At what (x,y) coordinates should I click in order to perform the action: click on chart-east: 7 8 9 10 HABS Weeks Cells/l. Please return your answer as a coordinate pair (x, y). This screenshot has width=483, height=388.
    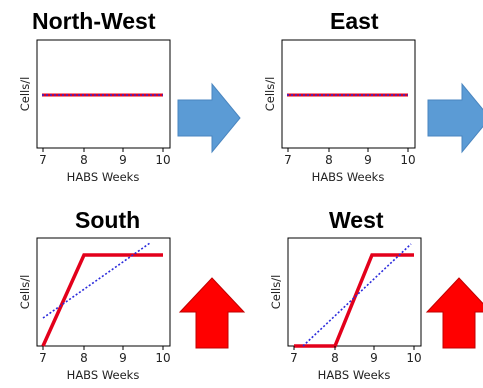
    Looking at the image, I should click on (339, 111).